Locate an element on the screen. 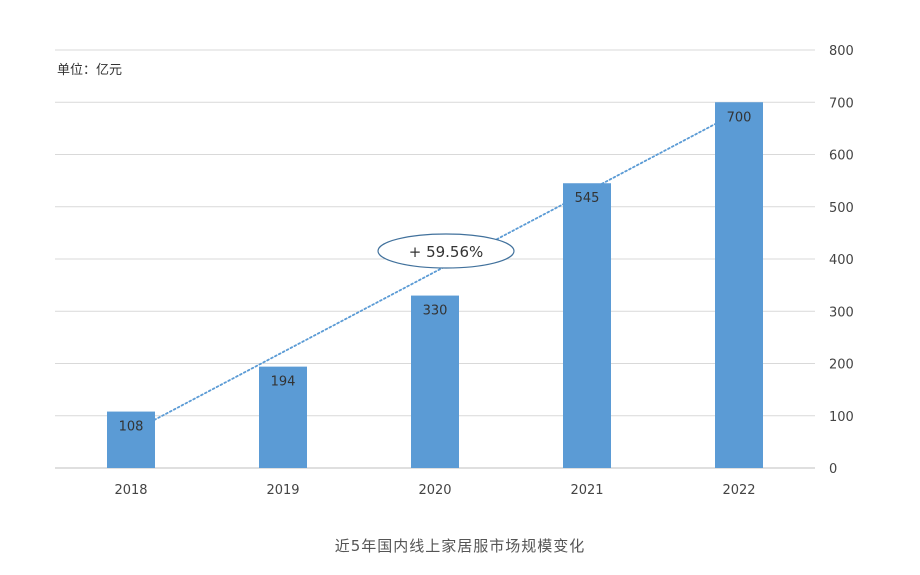 This screenshot has width=920, height=575. growth-annotation: + 59.56% is located at coordinates (446, 251).